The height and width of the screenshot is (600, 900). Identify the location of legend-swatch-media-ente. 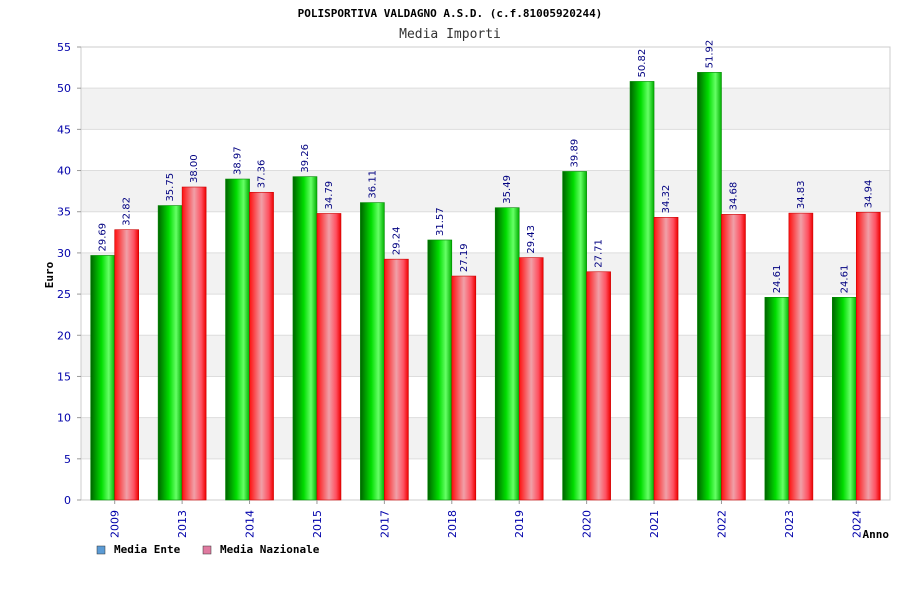
(101, 550).